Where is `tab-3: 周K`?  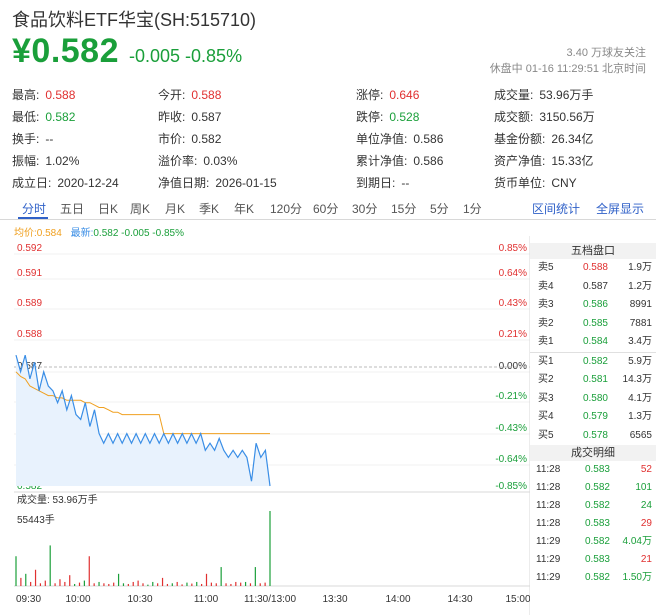
tab-3: 周K is located at coordinates (140, 209).